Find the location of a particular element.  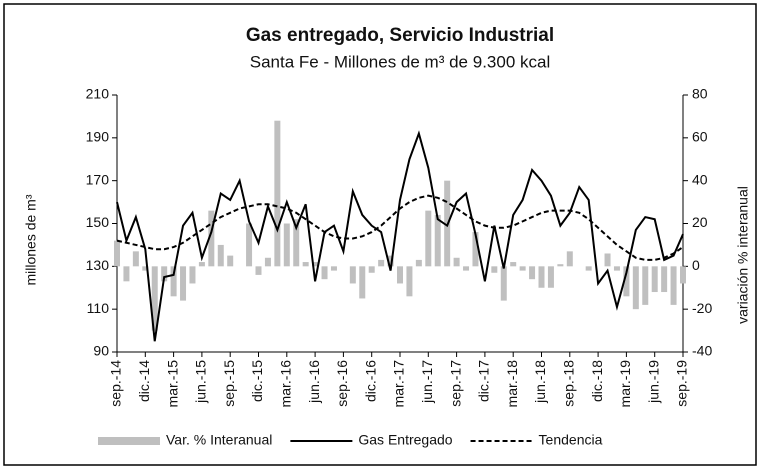

x-tick-label: sep.-19 is located at coordinates (682, 383).